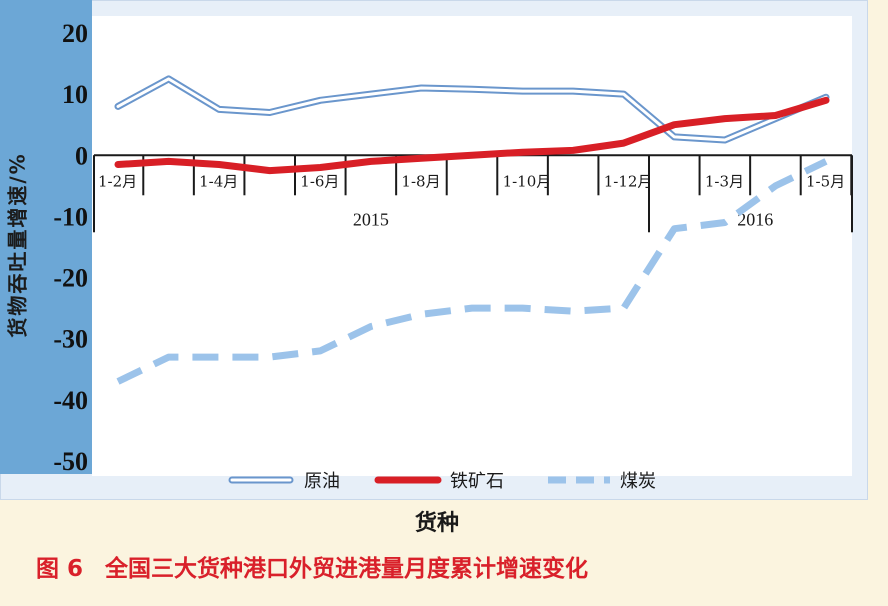 The width and height of the screenshot is (888, 606). What do you see at coordinates (117, 181) in the screenshot?
I see `x-tick-label: 1-2月` at bounding box center [117, 181].